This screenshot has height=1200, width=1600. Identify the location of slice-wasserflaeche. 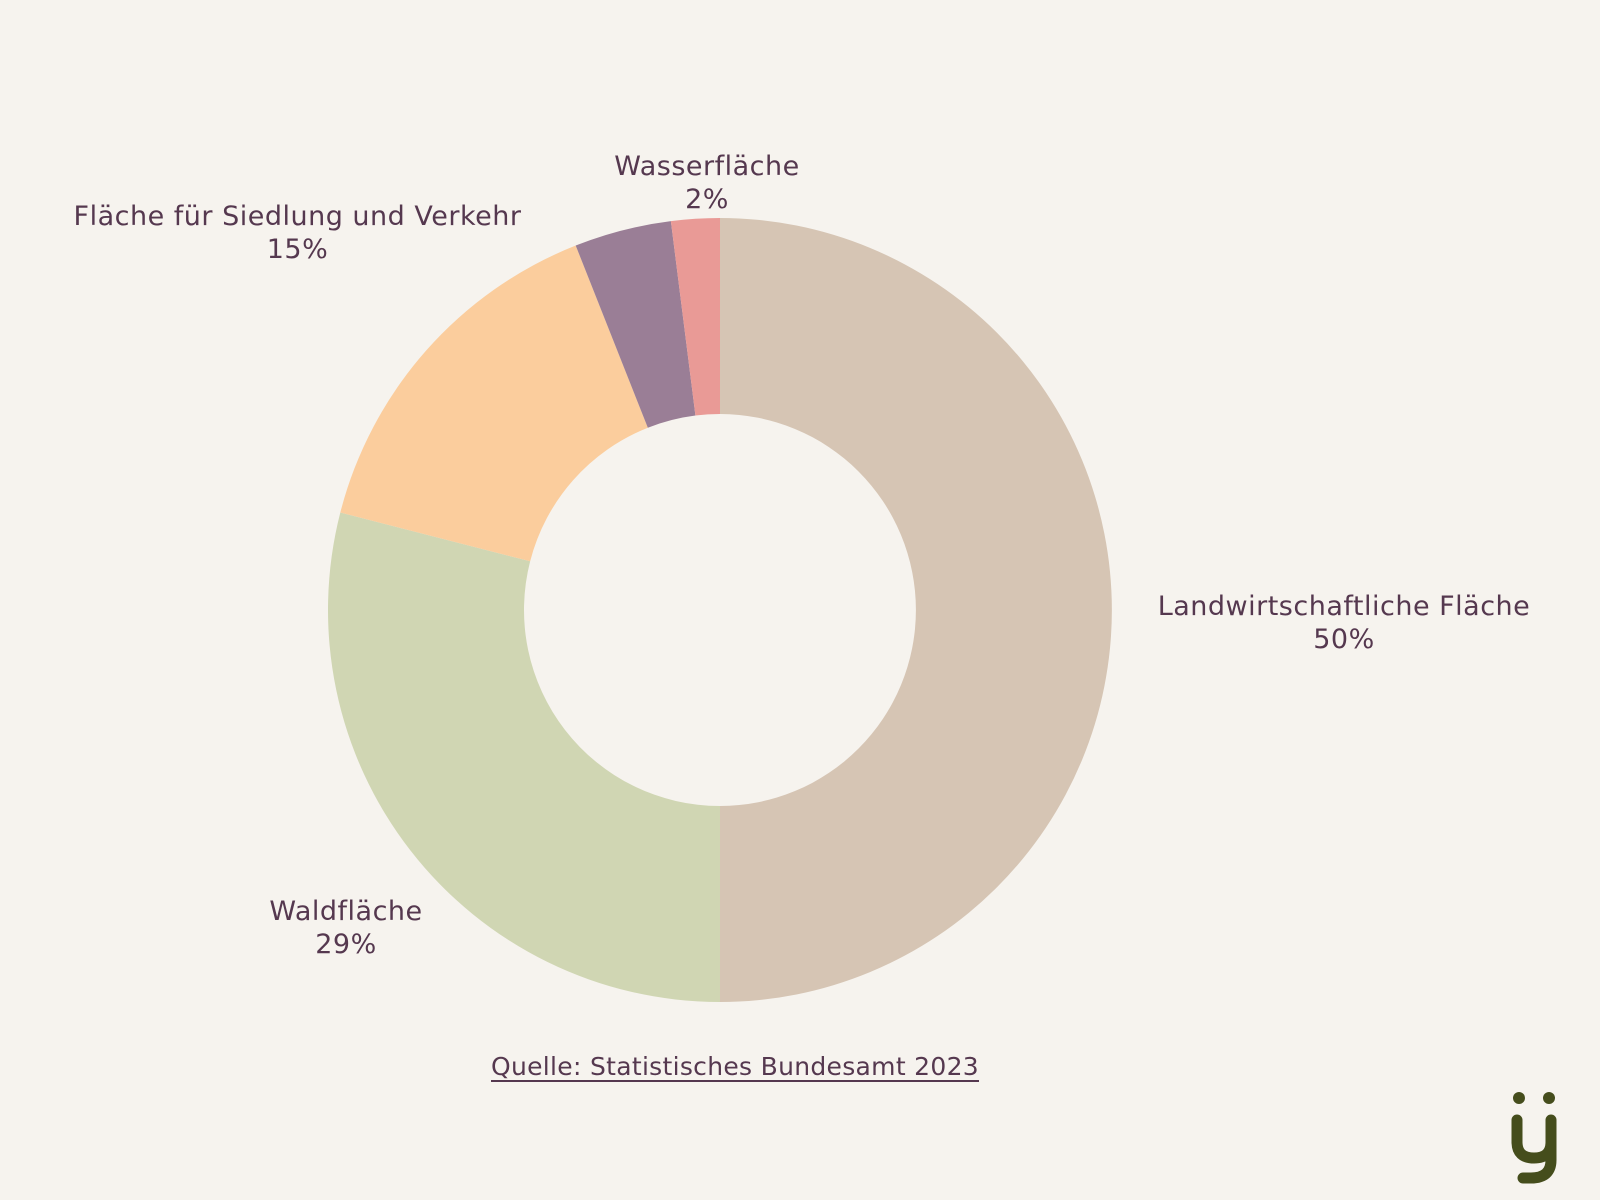
(695, 317).